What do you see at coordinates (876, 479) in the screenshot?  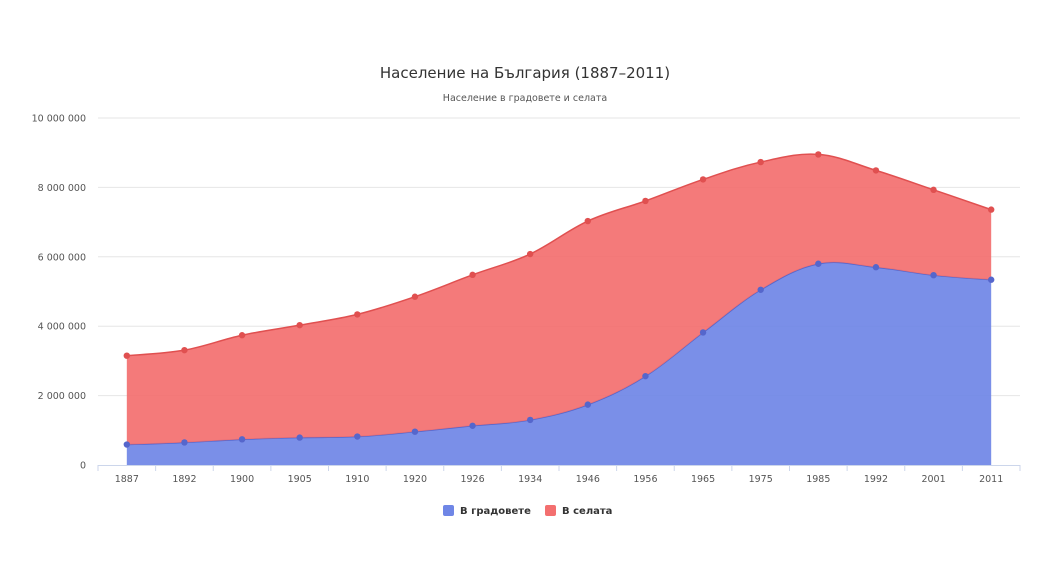 I see `x-tick-label: 1992` at bounding box center [876, 479].